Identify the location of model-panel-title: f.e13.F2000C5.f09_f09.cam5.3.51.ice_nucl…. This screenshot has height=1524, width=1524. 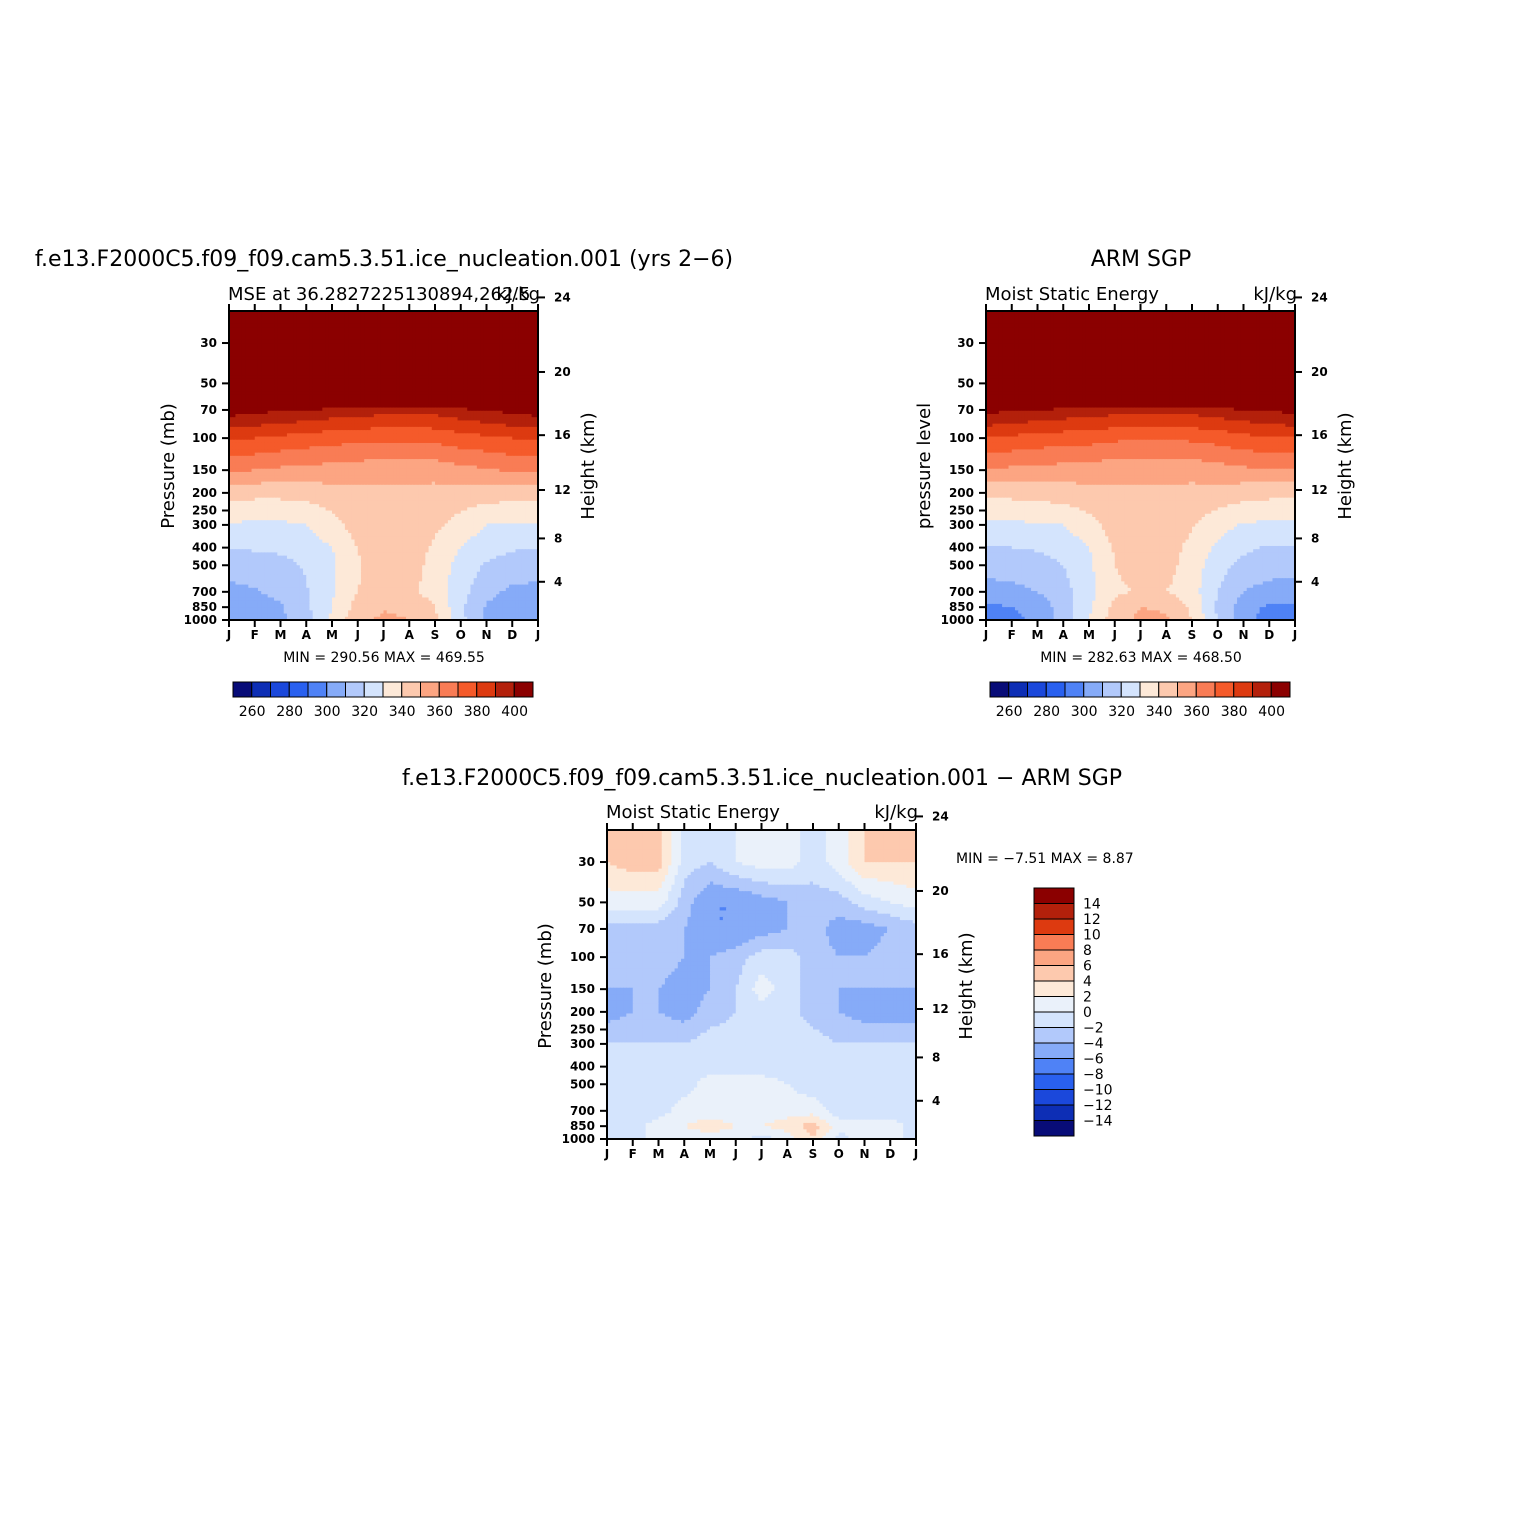
(384, 259).